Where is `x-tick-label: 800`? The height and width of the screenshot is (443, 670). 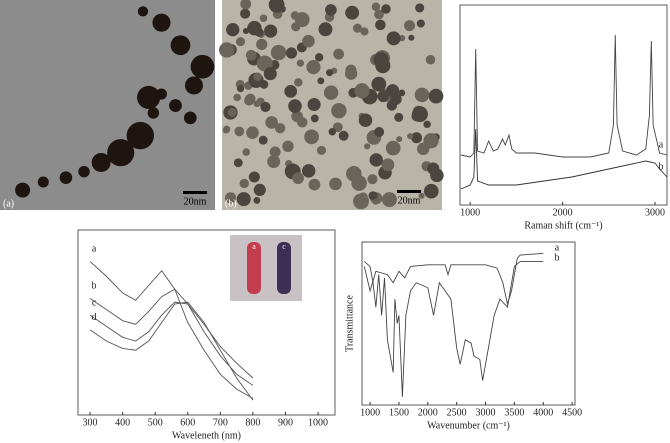 x-tick-label: 800 is located at coordinates (252, 422).